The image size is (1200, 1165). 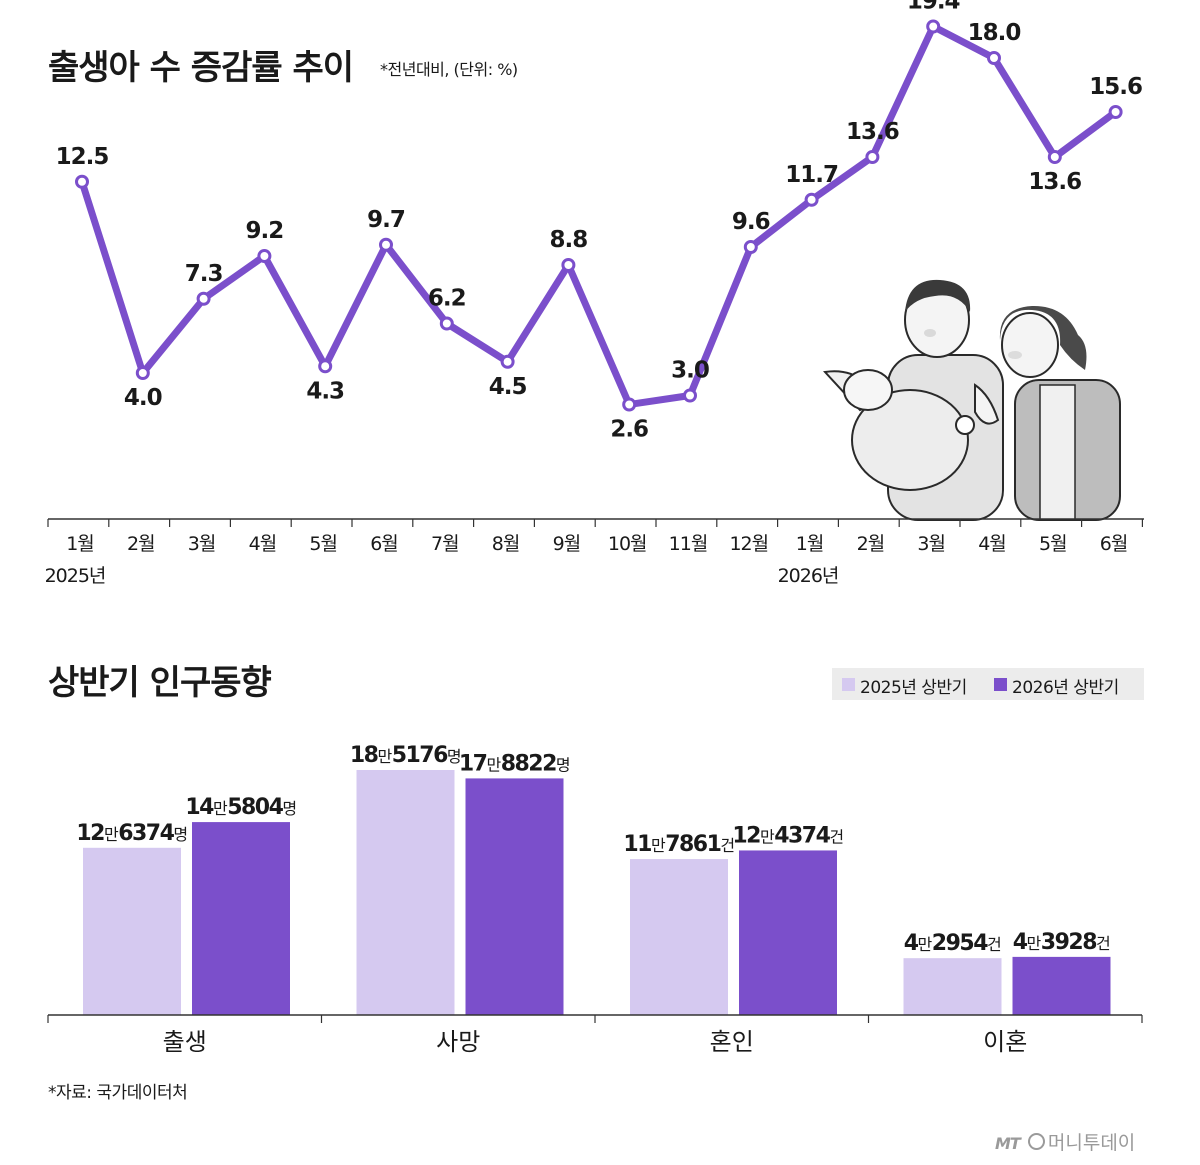 I want to click on bar-category-label: 혼인, so click(x=732, y=1042).